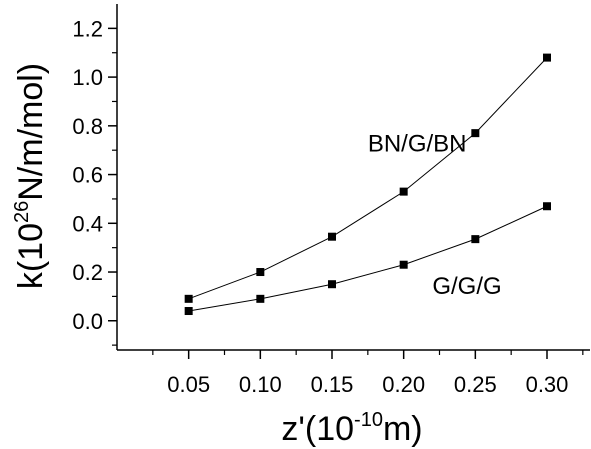 The width and height of the screenshot is (591, 449). I want to click on series-label: BN/G/BN, so click(417, 143).